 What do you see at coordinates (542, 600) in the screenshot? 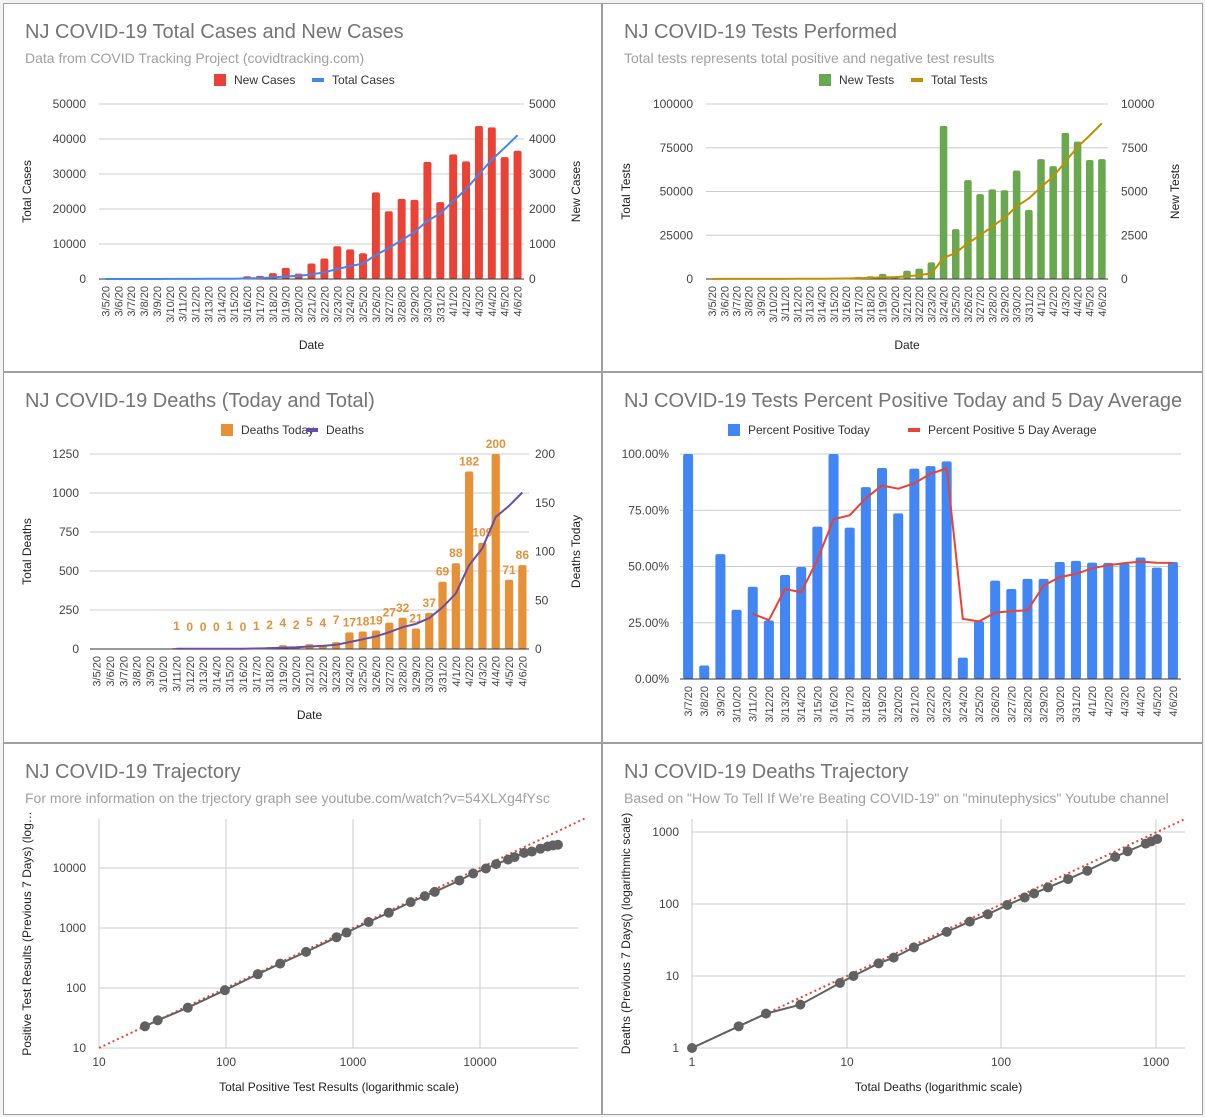
I see `y-tick-label-right: 50` at bounding box center [542, 600].